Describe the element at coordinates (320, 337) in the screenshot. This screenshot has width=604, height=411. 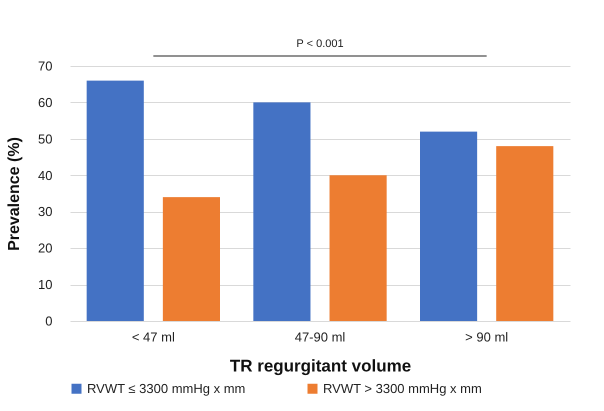
I see `x-tick-label: 47-90 ml` at that location.